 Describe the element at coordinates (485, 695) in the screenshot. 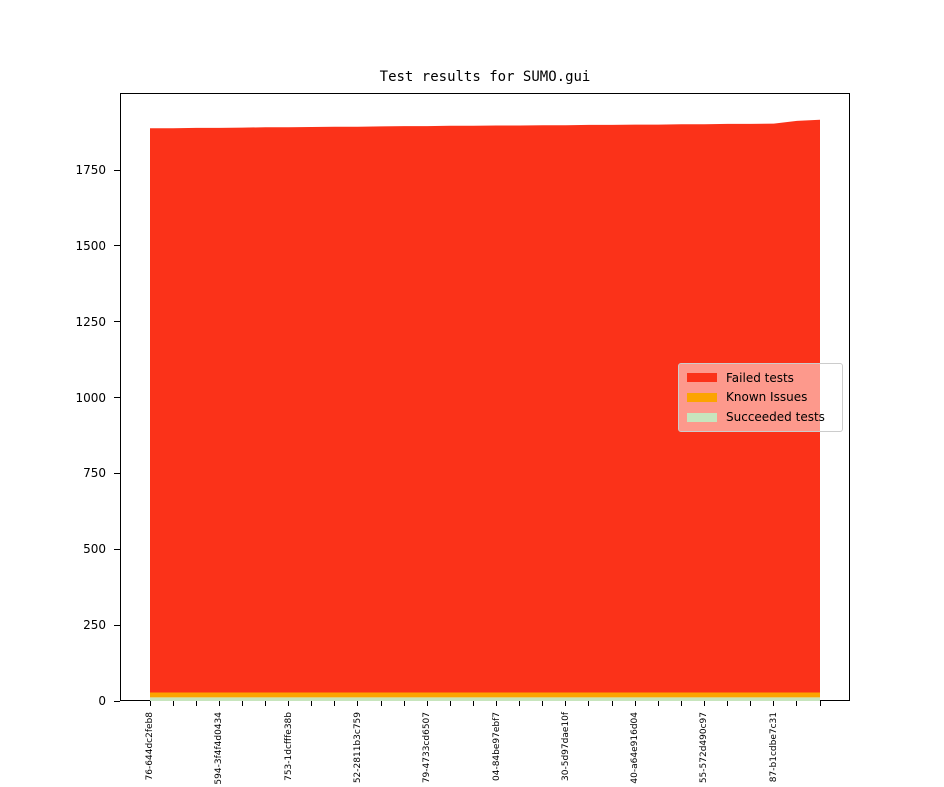

I see `area-known-issues` at that location.